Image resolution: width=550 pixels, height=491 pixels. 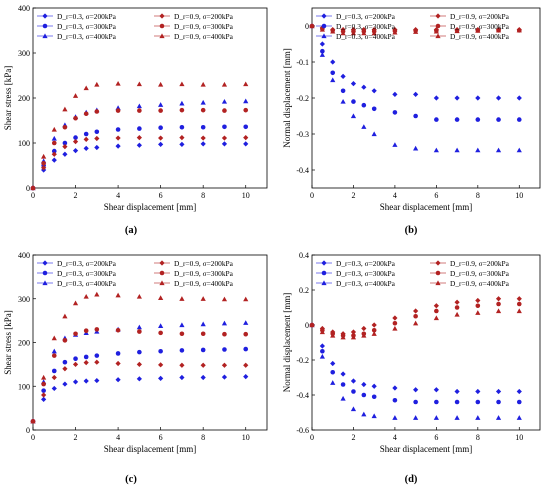 What do you see at coordinates (302, 98) in the screenshot?
I see `y-tick-label: -0.2` at bounding box center [302, 98].